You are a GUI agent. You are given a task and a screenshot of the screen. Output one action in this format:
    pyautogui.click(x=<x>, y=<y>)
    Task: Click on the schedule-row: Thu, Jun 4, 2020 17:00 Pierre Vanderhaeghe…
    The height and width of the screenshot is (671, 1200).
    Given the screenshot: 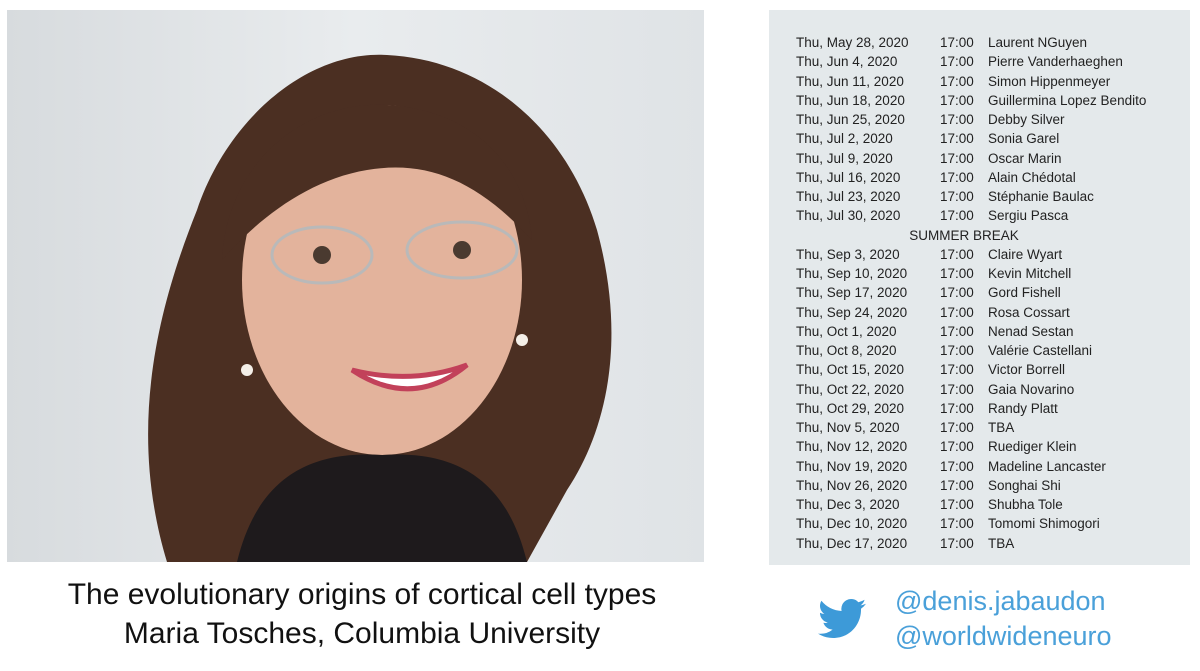 What is the action you would take?
    pyautogui.click(x=979, y=61)
    